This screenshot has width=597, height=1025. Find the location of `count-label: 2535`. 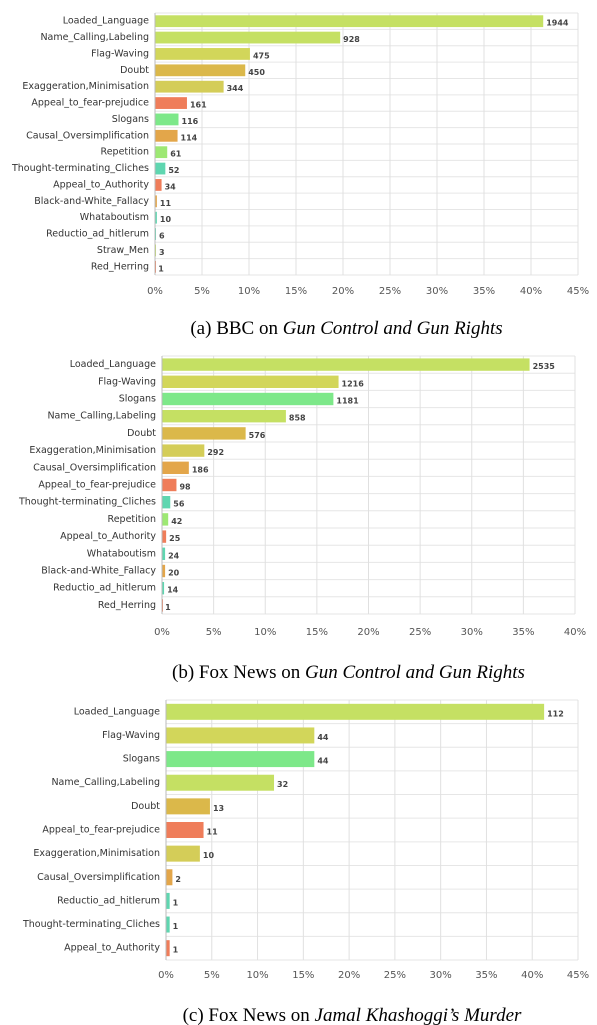

count-label: 2535 is located at coordinates (544, 366).